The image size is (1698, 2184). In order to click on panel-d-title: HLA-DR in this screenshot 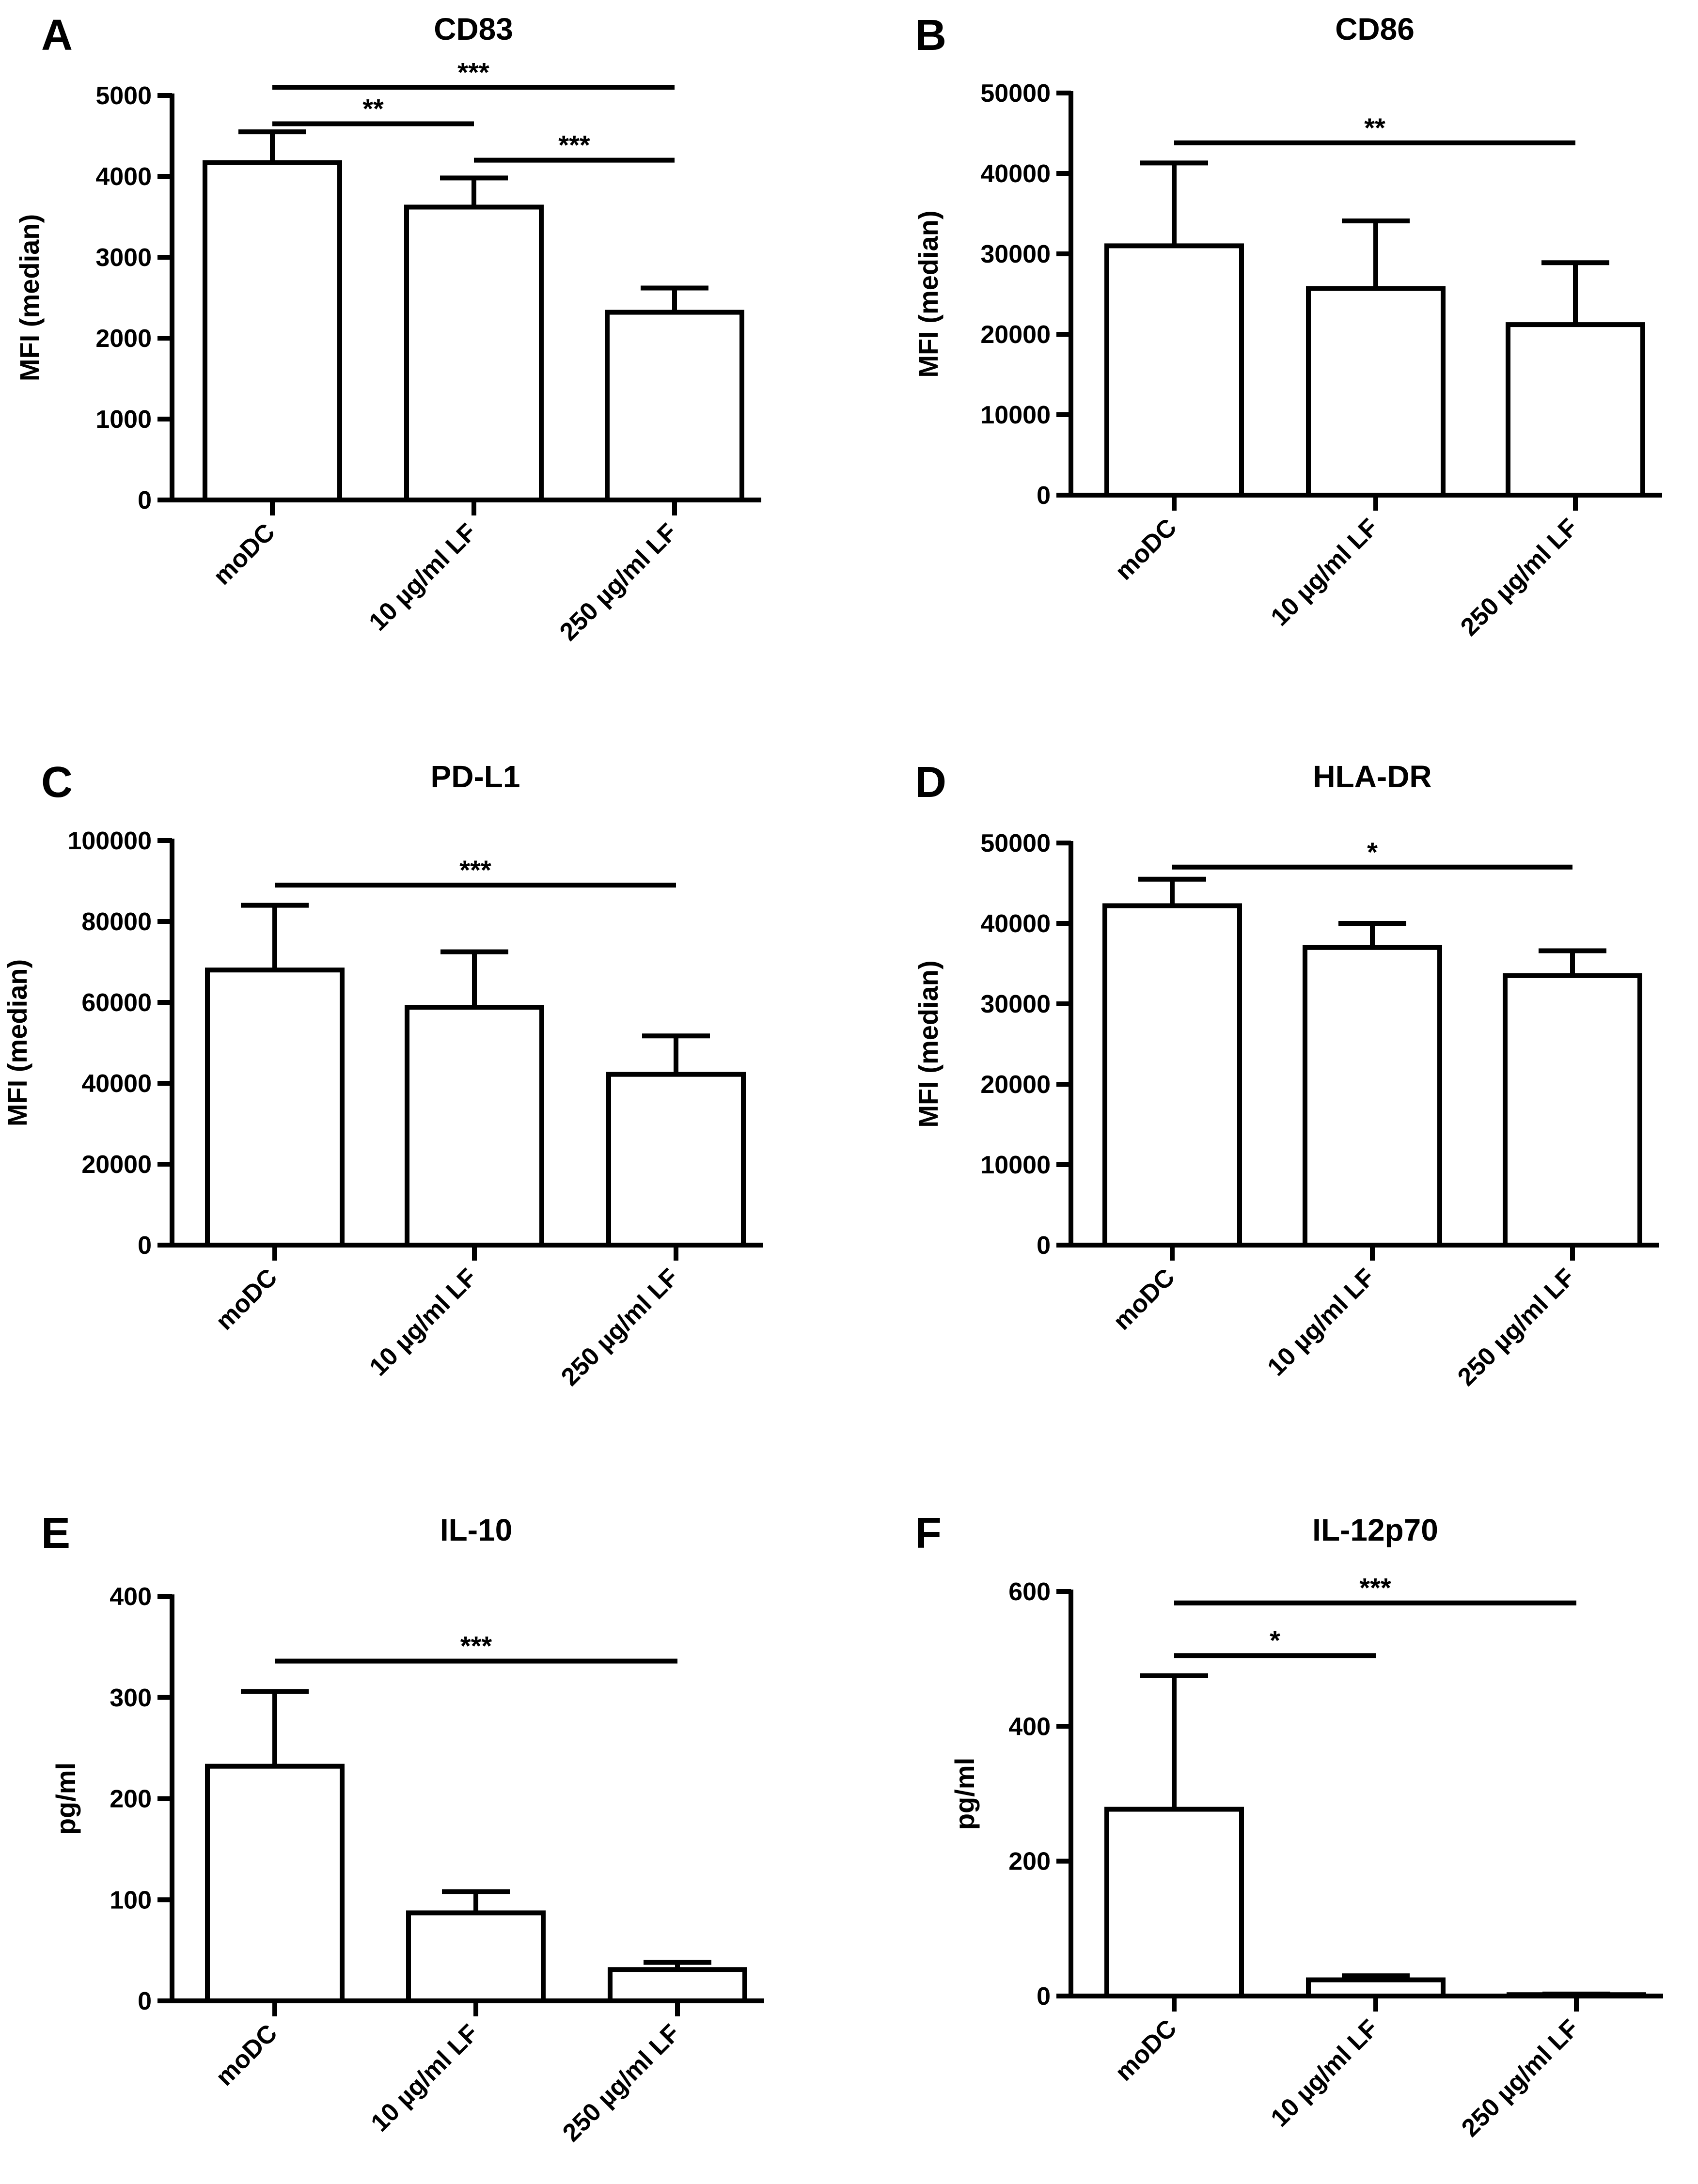, I will do `click(1372, 777)`.